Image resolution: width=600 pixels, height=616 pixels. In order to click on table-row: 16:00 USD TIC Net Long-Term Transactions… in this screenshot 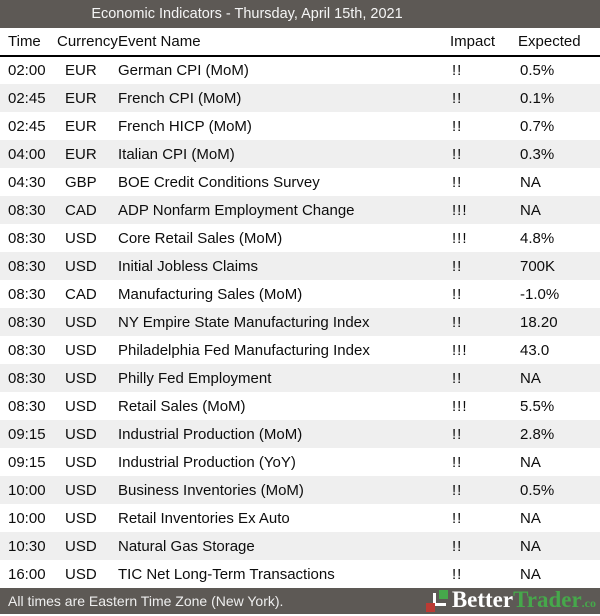, I will do `click(300, 574)`.